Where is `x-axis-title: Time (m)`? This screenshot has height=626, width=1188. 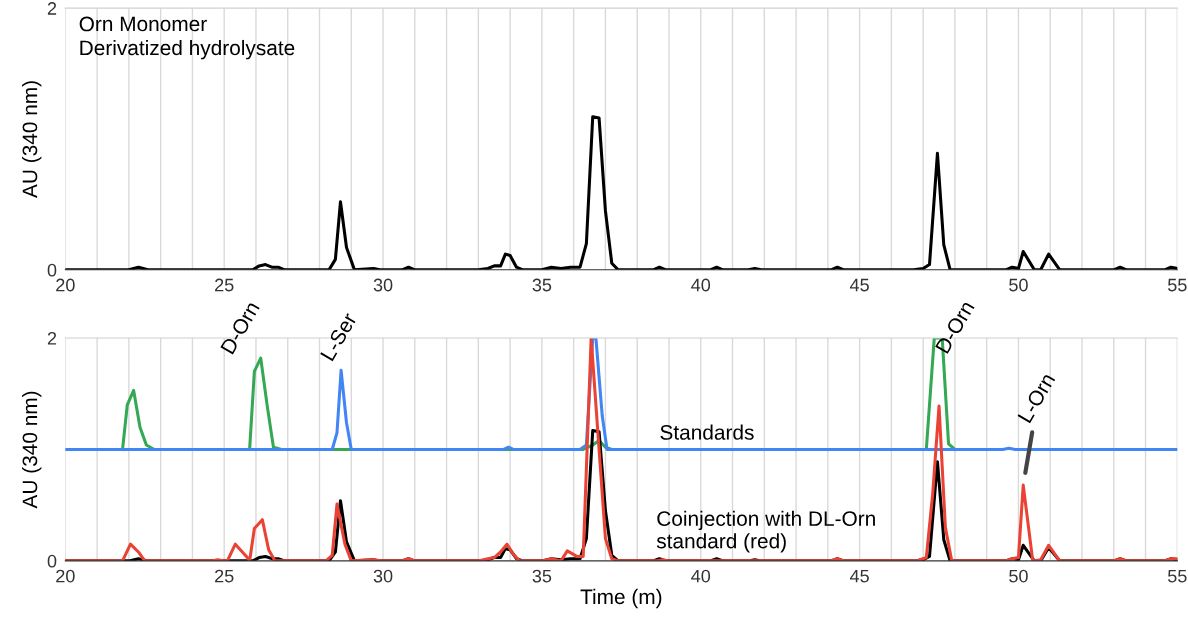 x-axis-title: Time (m) is located at coordinates (621, 598).